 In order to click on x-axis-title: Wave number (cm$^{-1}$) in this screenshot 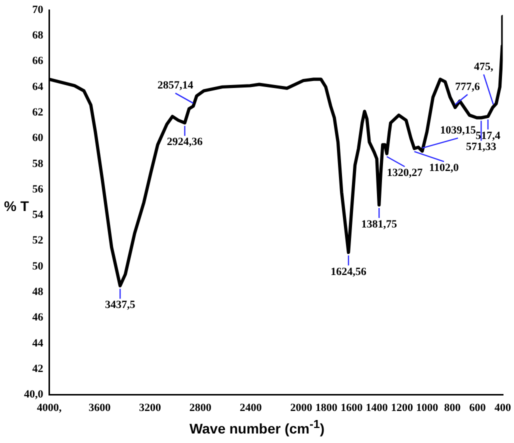, I will do `click(257, 427)`.